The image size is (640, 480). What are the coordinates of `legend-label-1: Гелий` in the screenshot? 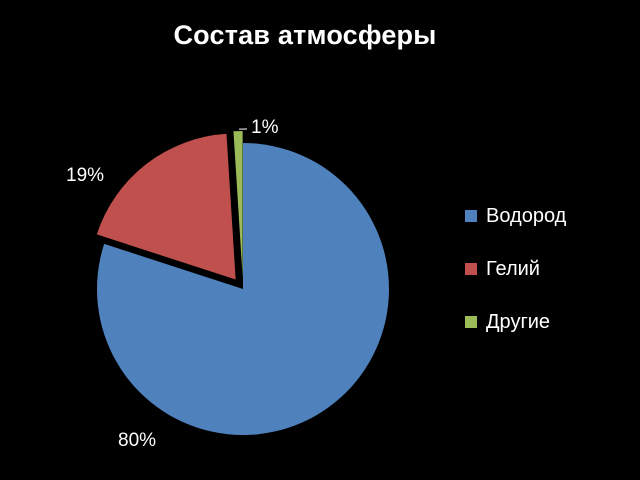 It's located at (513, 268).